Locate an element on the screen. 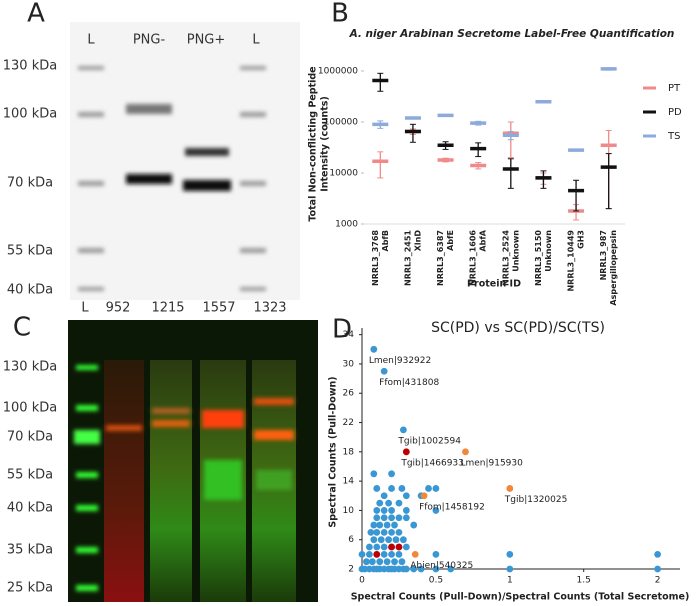 Image resolution: width=696 pixels, height=606 pixels. x-tick-sublabel: AbfB is located at coordinates (385, 241).